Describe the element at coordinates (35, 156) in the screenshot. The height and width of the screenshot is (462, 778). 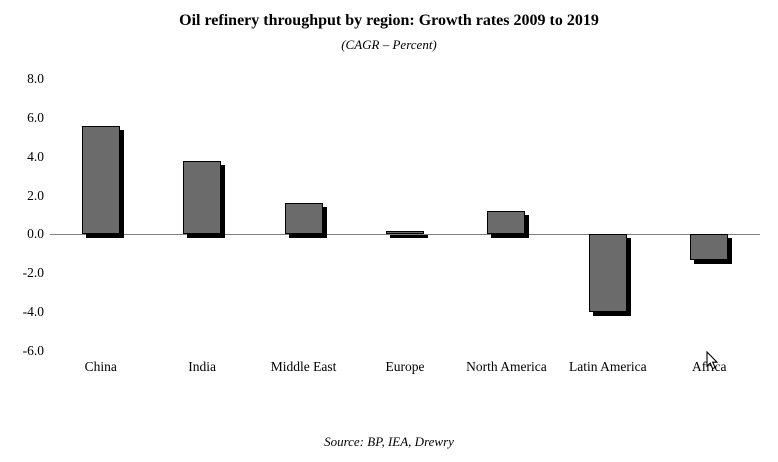
I see `y-tick-label: 4.0` at that location.